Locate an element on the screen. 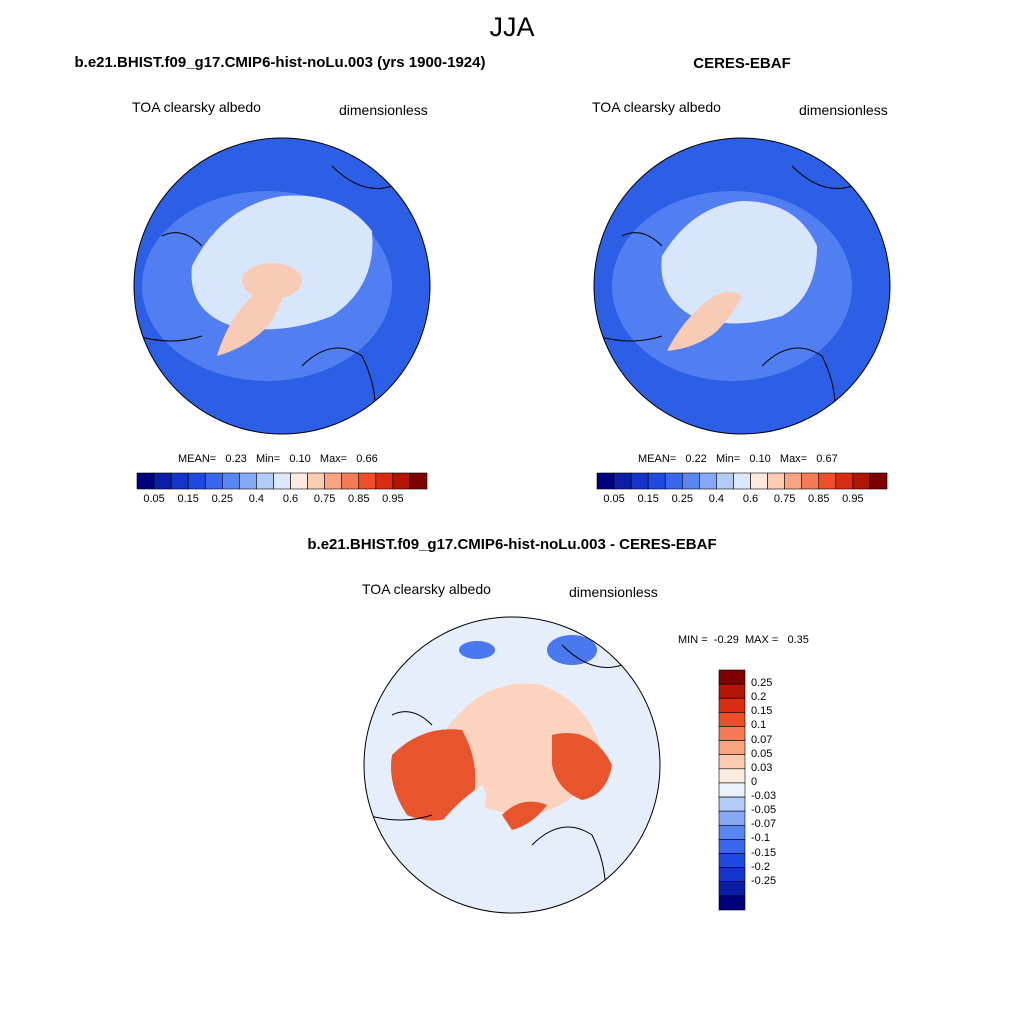  colorbar-tick-label: 0.95 is located at coordinates (853, 499).